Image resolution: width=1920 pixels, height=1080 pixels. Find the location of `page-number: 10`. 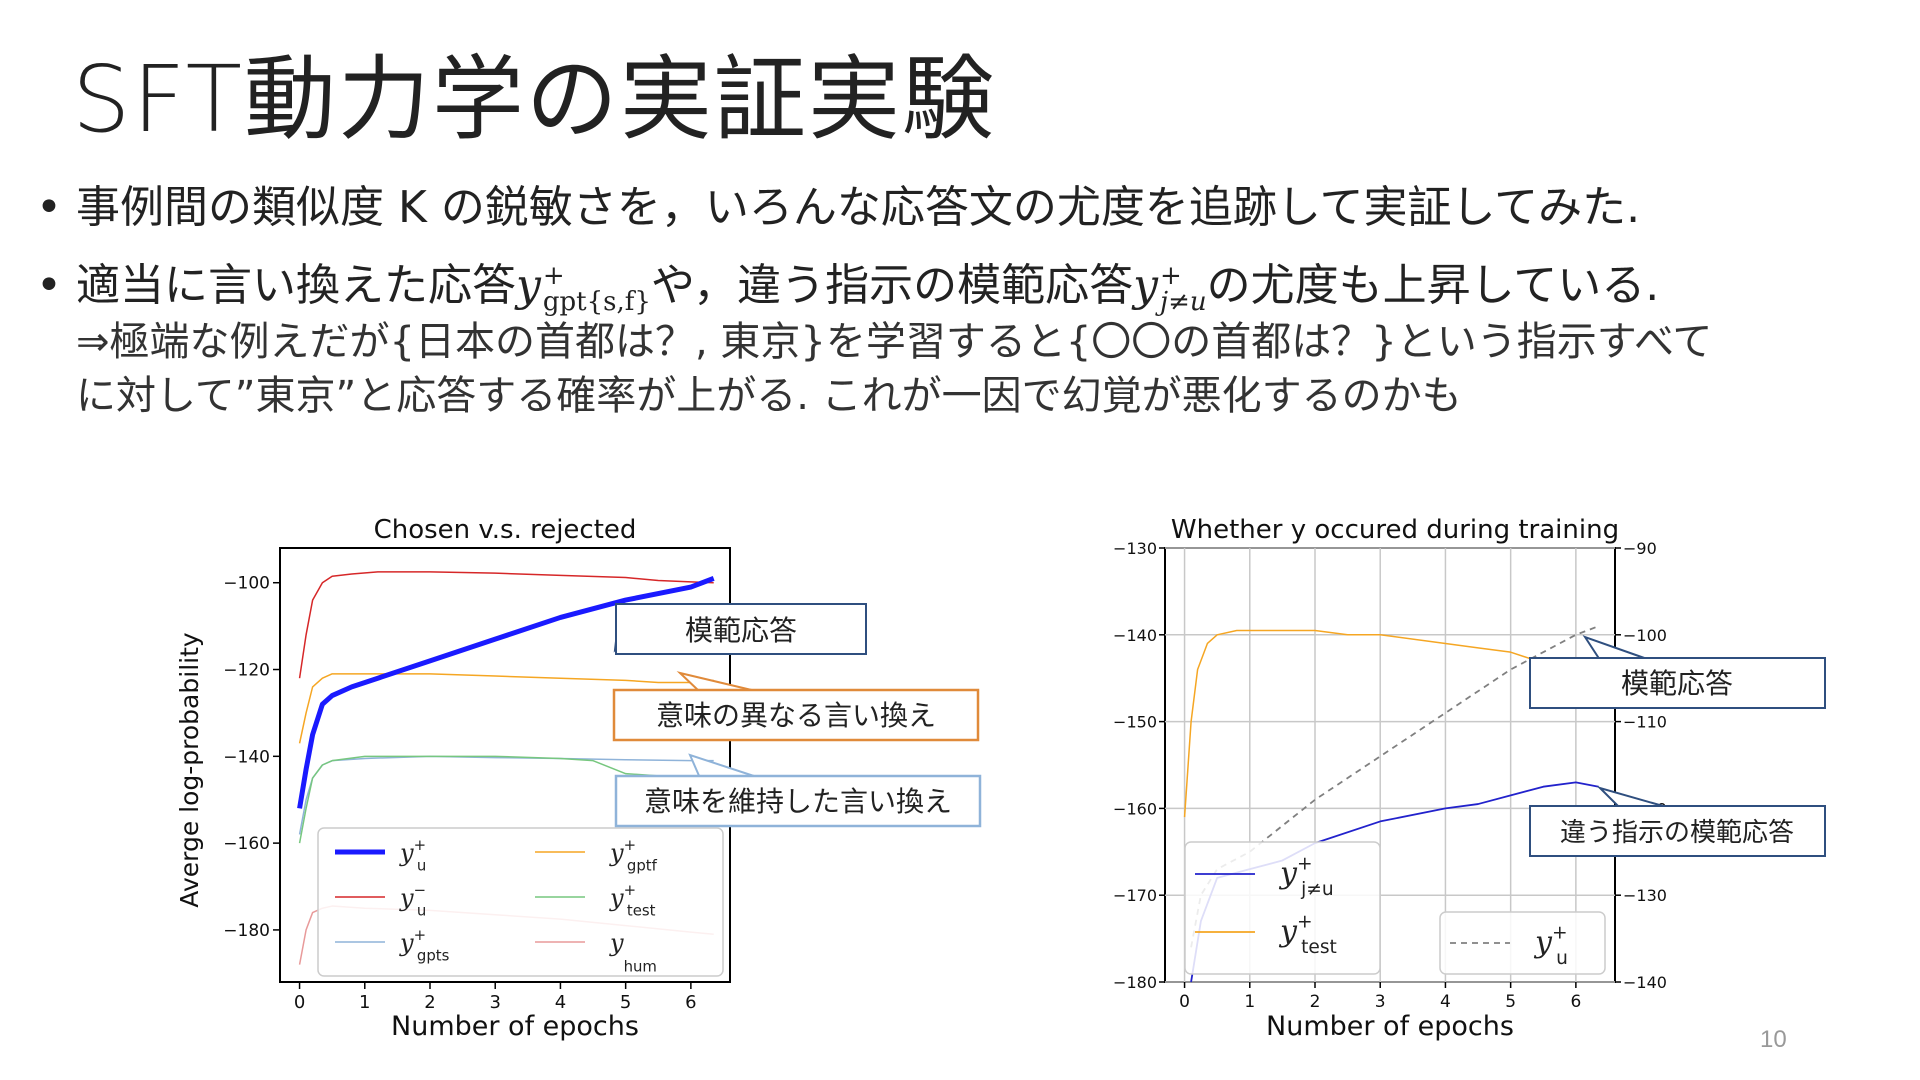

page-number: 10 is located at coordinates (1773, 1039).